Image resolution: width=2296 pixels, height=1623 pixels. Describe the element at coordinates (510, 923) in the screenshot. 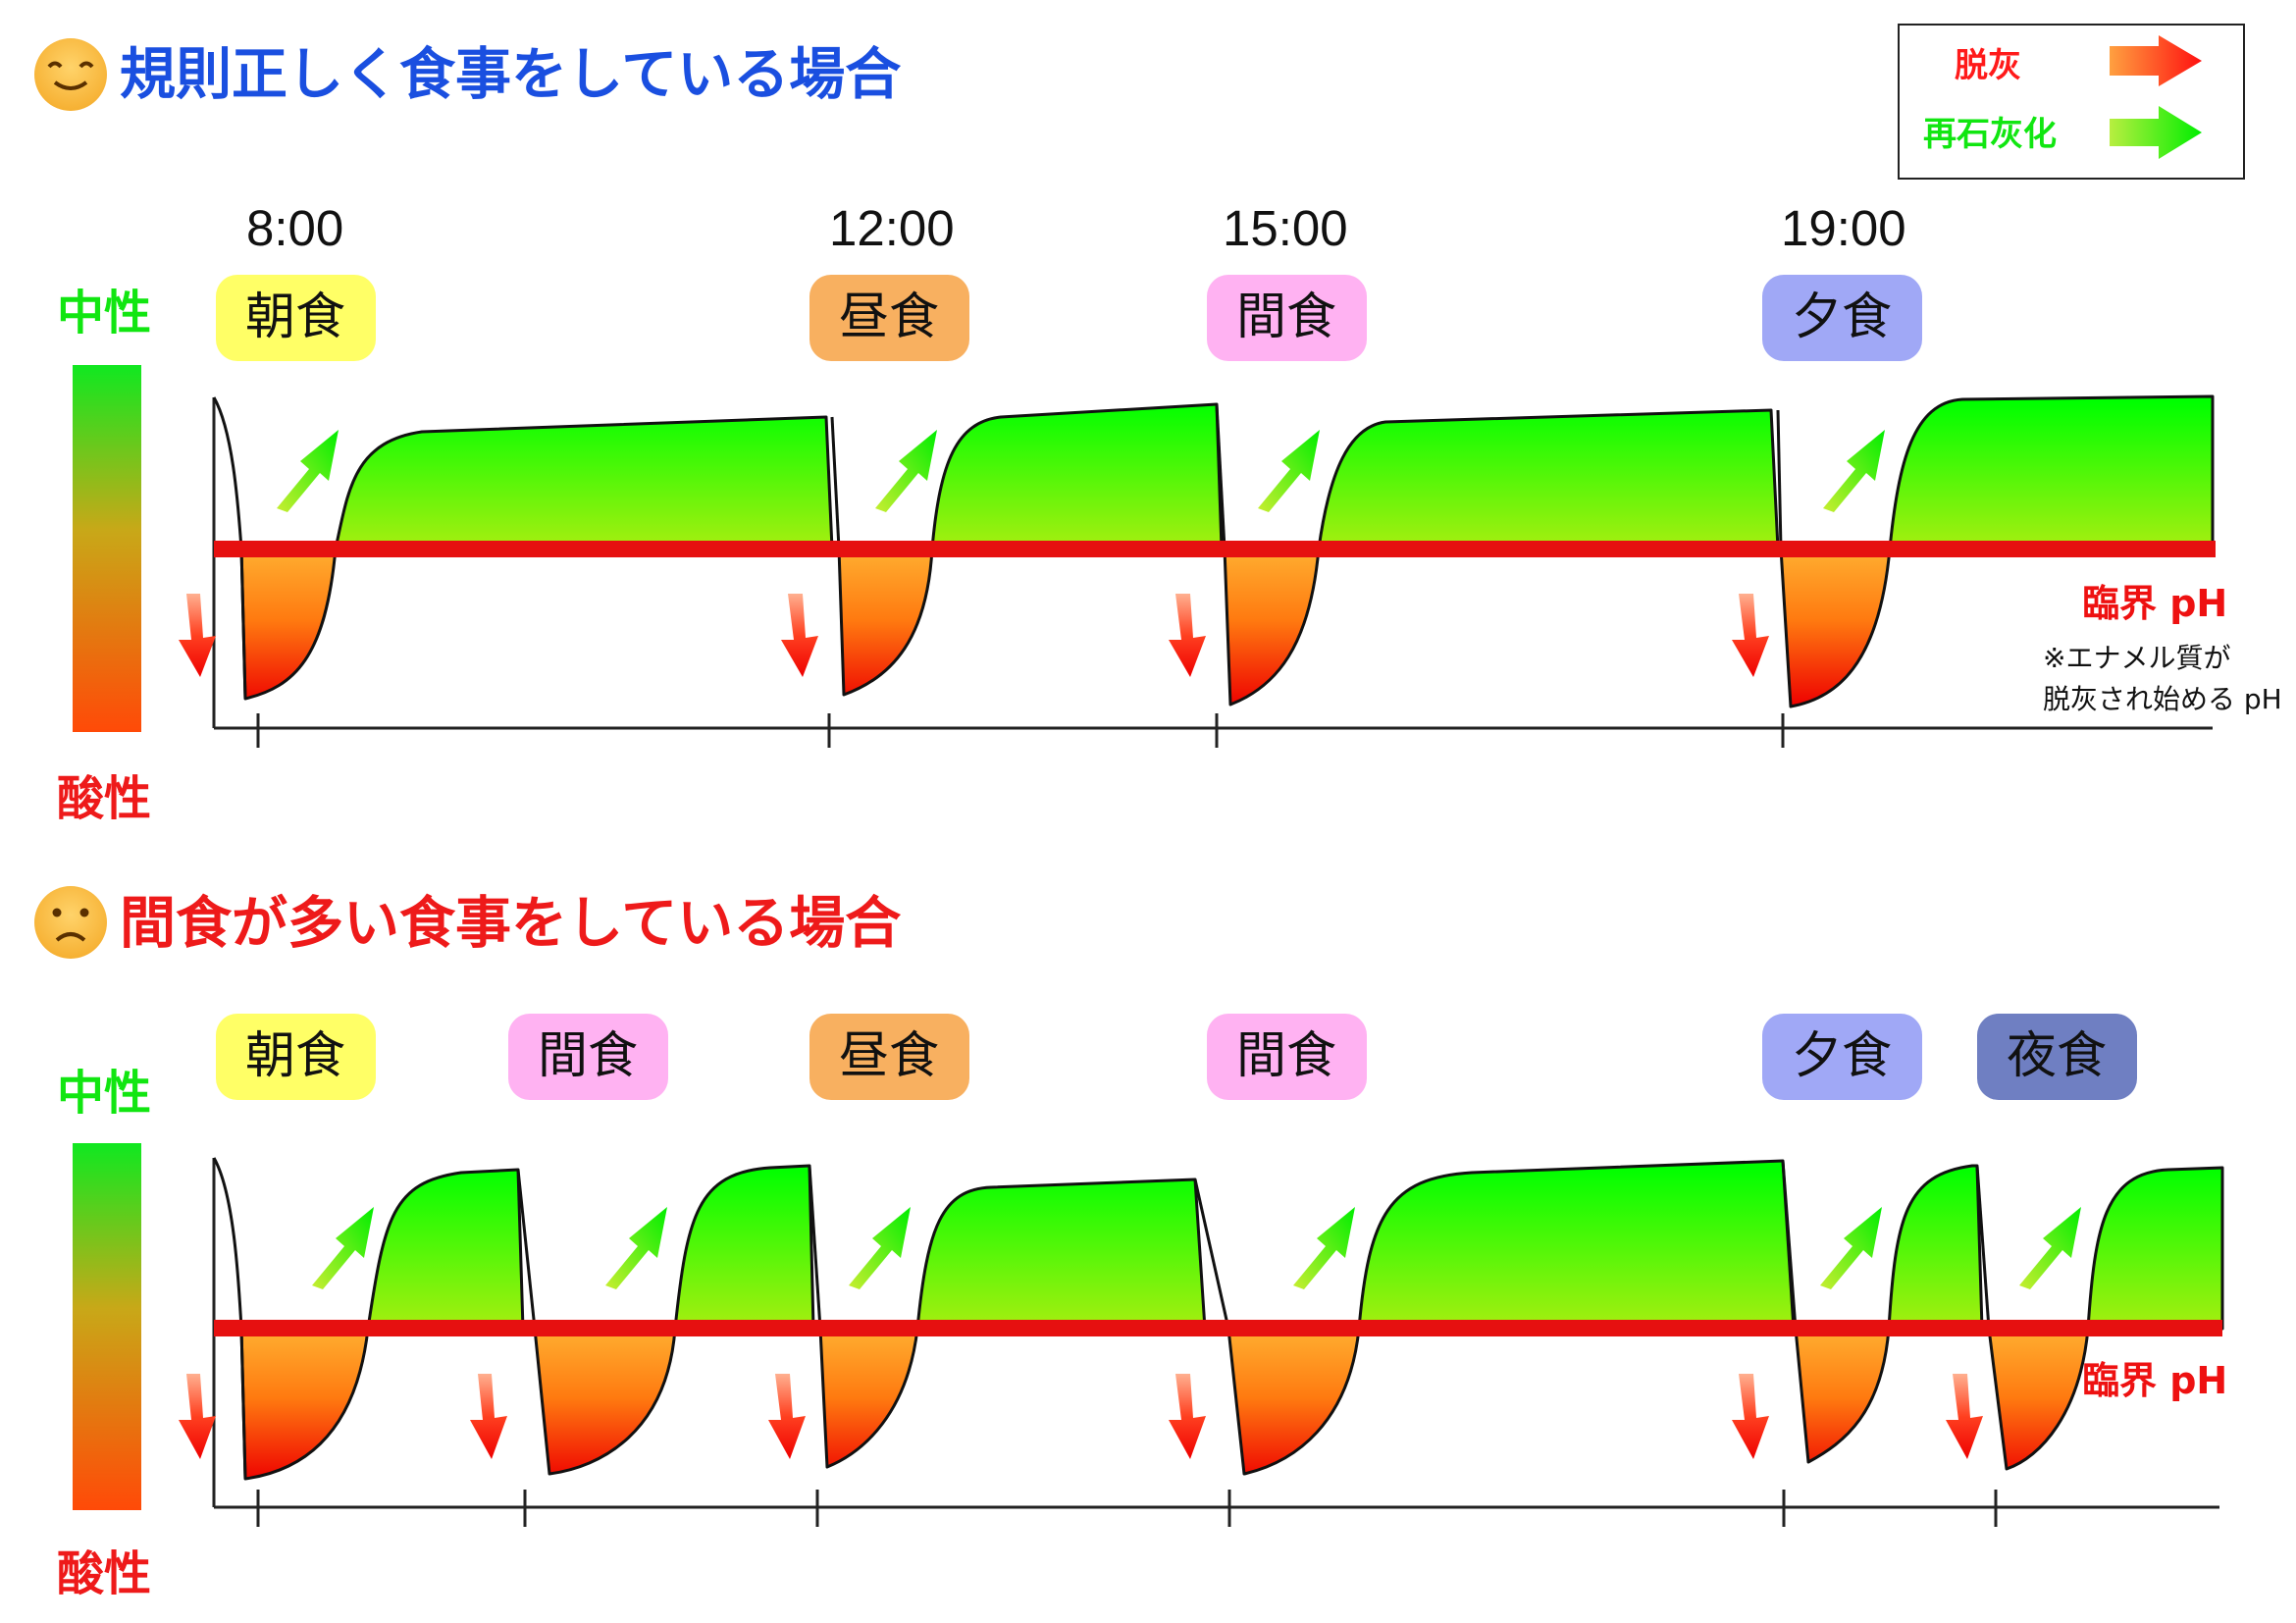

I see `chart-title: 間食が多い食事をしている場合` at that location.